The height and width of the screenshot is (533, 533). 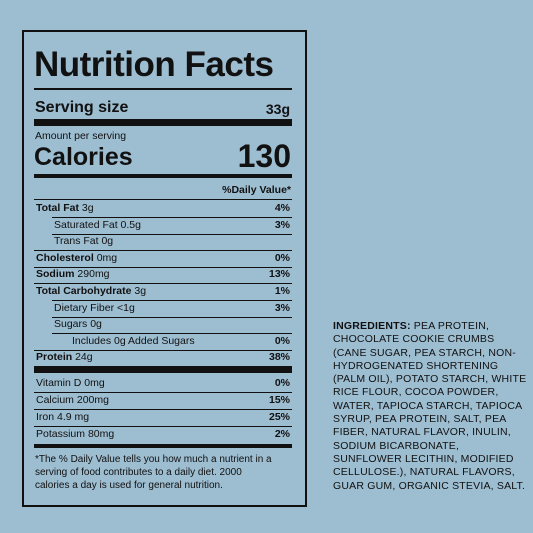 What do you see at coordinates (76, 241) in the screenshot?
I see `nutrient-name: Trans Fat` at bounding box center [76, 241].